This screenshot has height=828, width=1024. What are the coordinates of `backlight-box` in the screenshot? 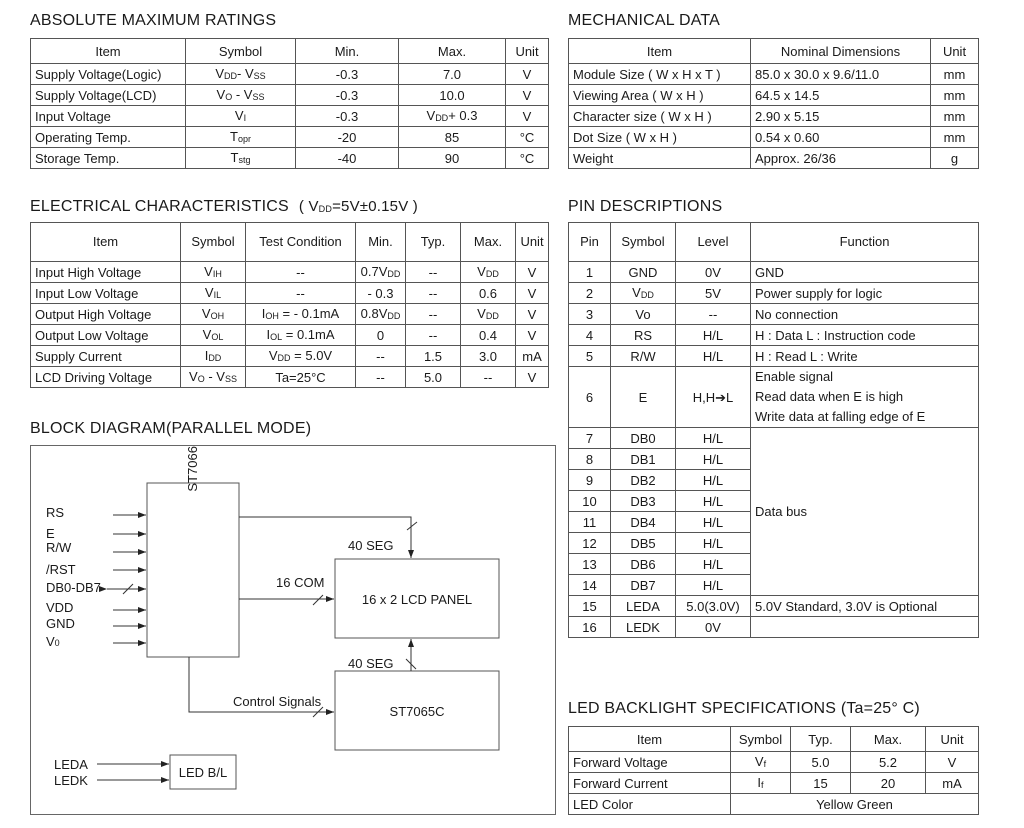 It's located at (203, 772).